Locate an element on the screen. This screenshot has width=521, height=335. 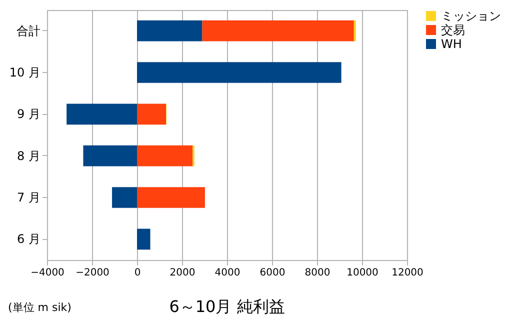
x-tick-label: 4000 is located at coordinates (227, 273).